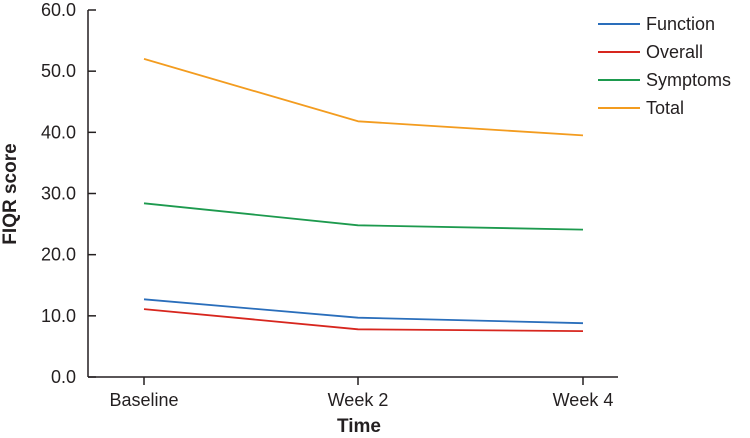  What do you see at coordinates (63, 377) in the screenshot?
I see `y-tick-label: 0.0` at bounding box center [63, 377].